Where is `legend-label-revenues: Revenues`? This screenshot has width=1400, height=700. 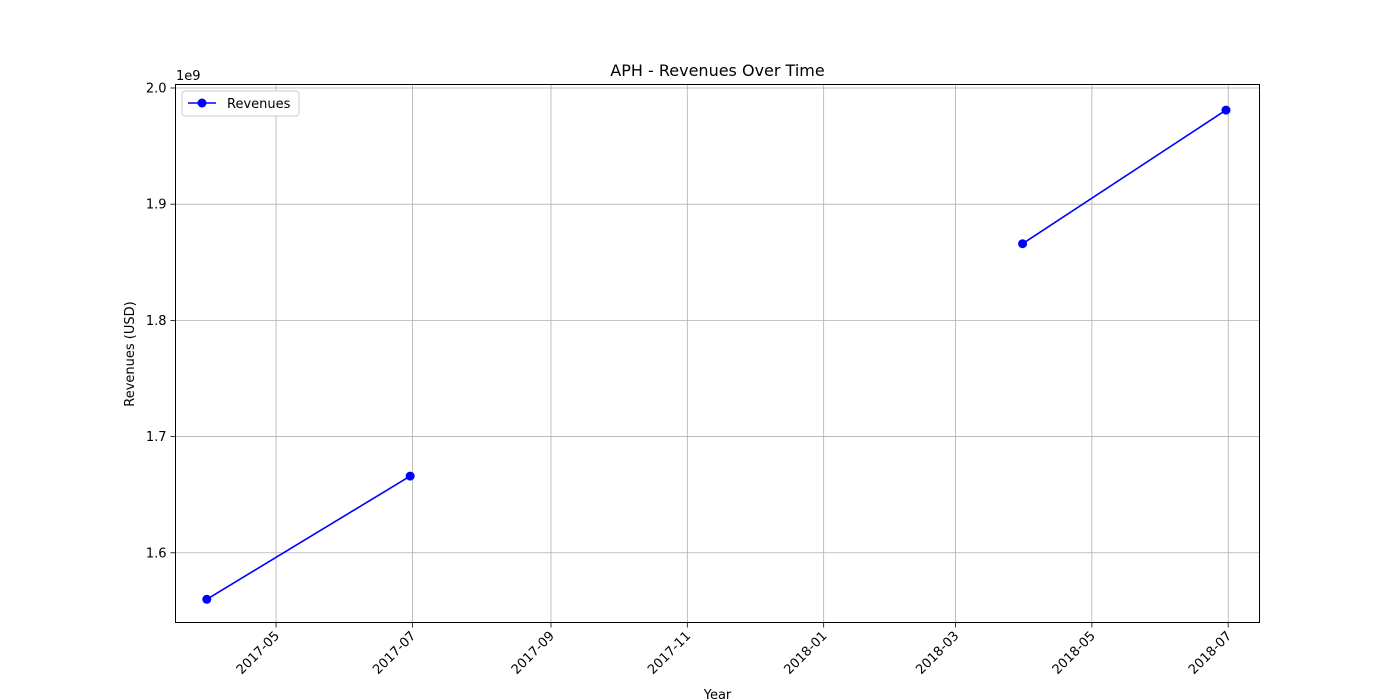 legend-label-revenues: Revenues is located at coordinates (259, 104).